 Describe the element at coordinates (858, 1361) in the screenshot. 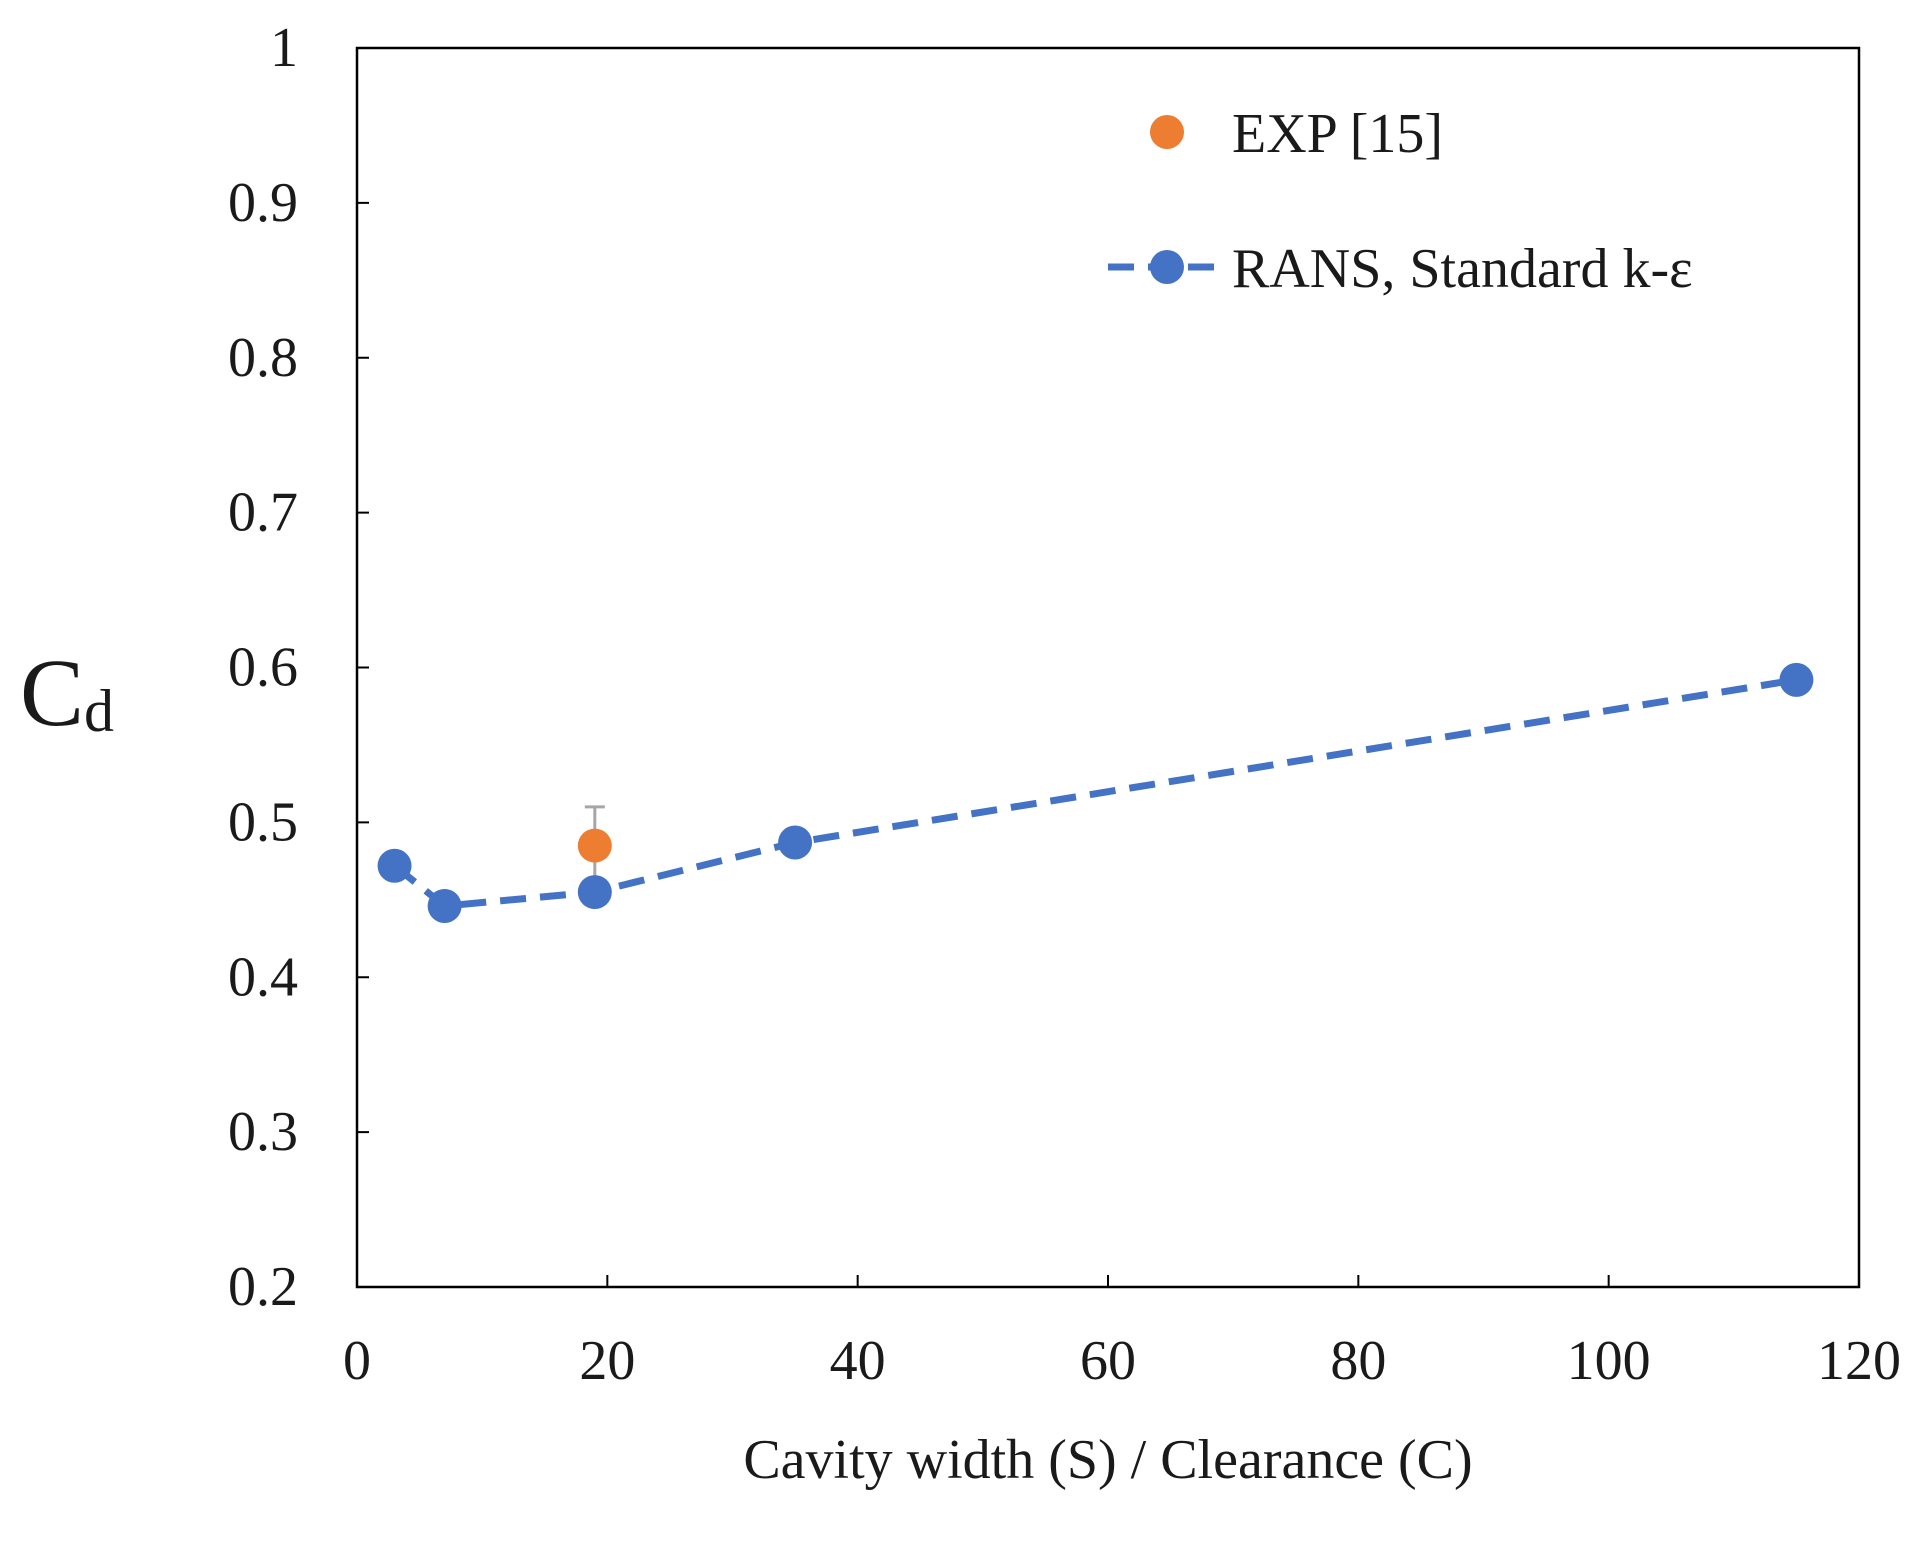

I see `x-tick-label: 40` at that location.